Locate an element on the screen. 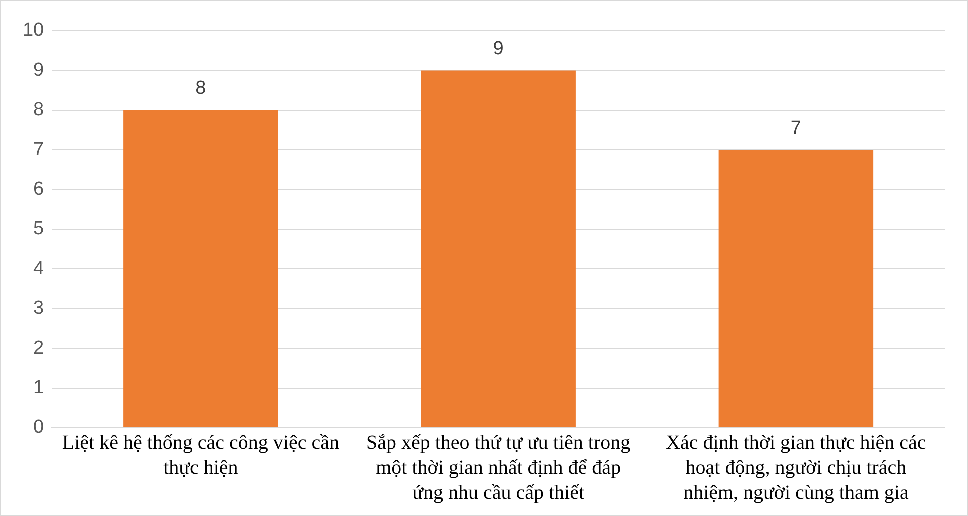 The height and width of the screenshot is (516, 968). y-tick-label: 5 is located at coordinates (39, 229).